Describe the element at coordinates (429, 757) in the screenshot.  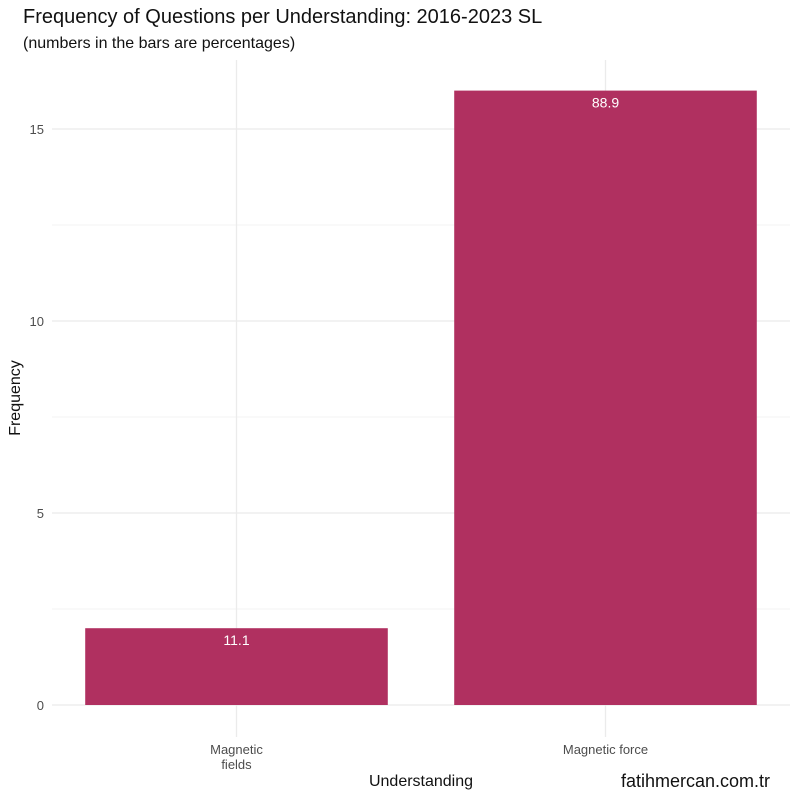
I see `x-tick-labels: Magnetic fields Magnetic force` at that location.